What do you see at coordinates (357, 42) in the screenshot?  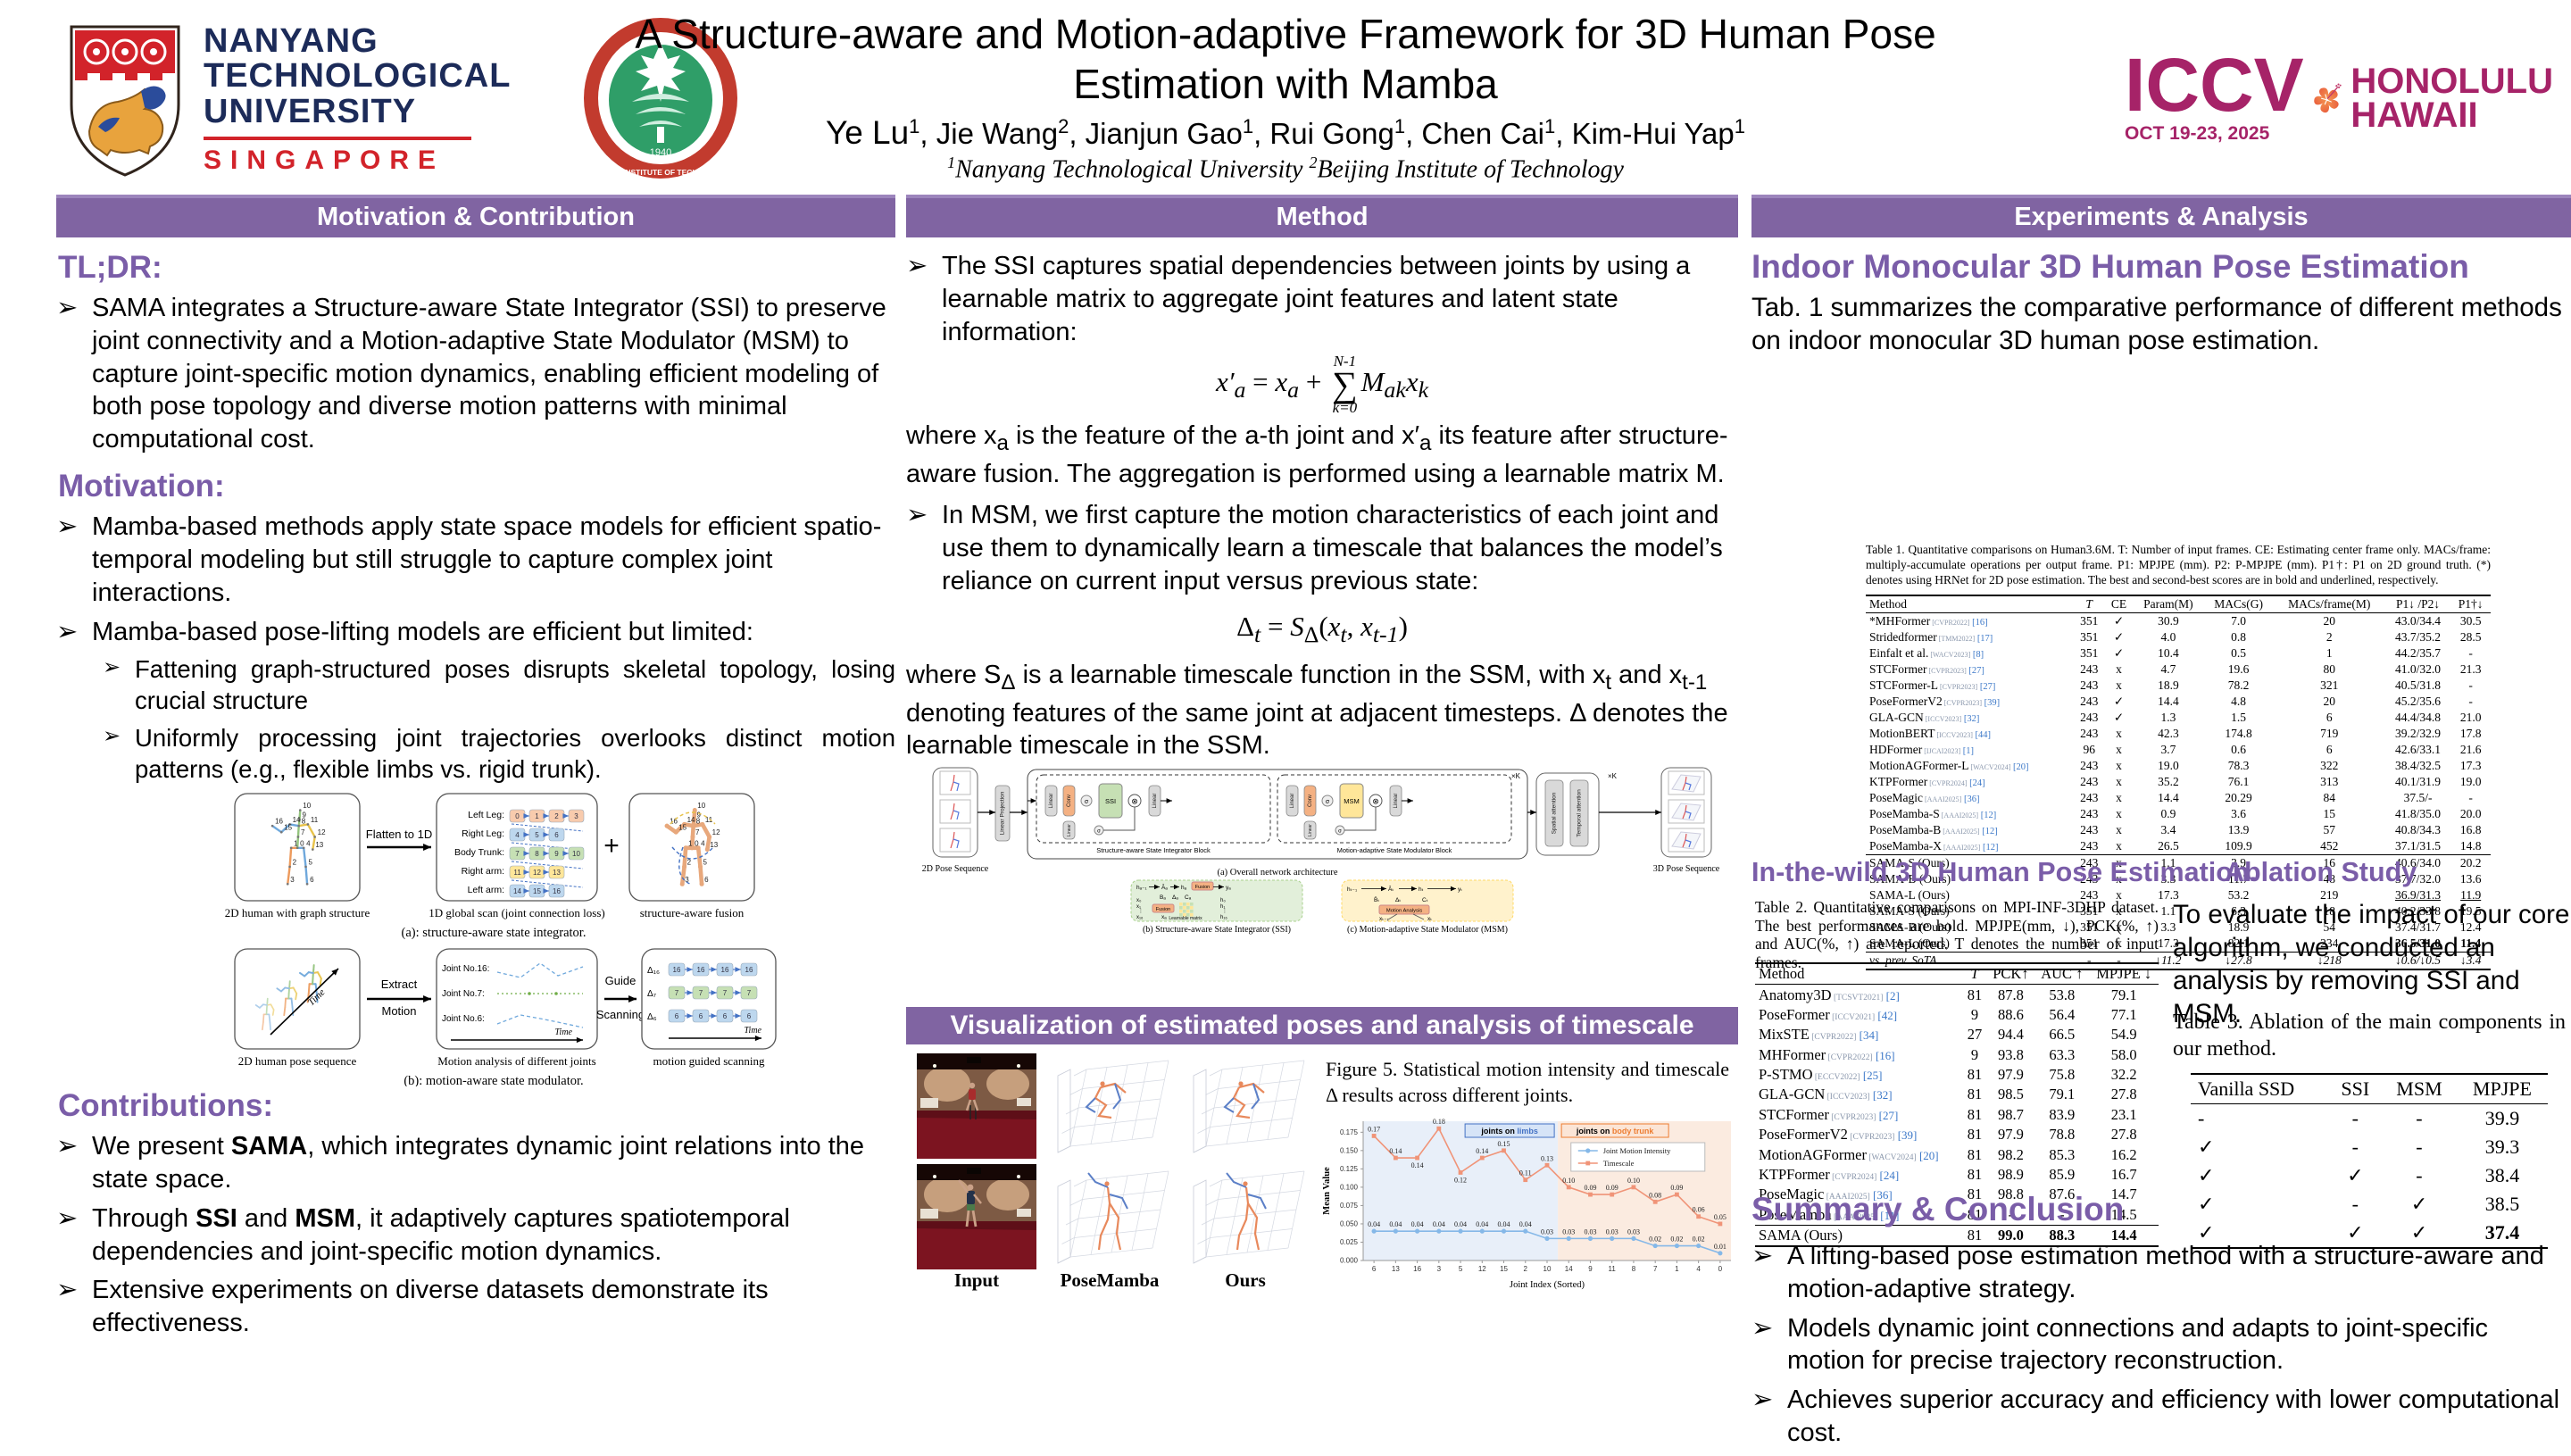 I see `ntu-name-line1: NANYANG` at bounding box center [357, 42].